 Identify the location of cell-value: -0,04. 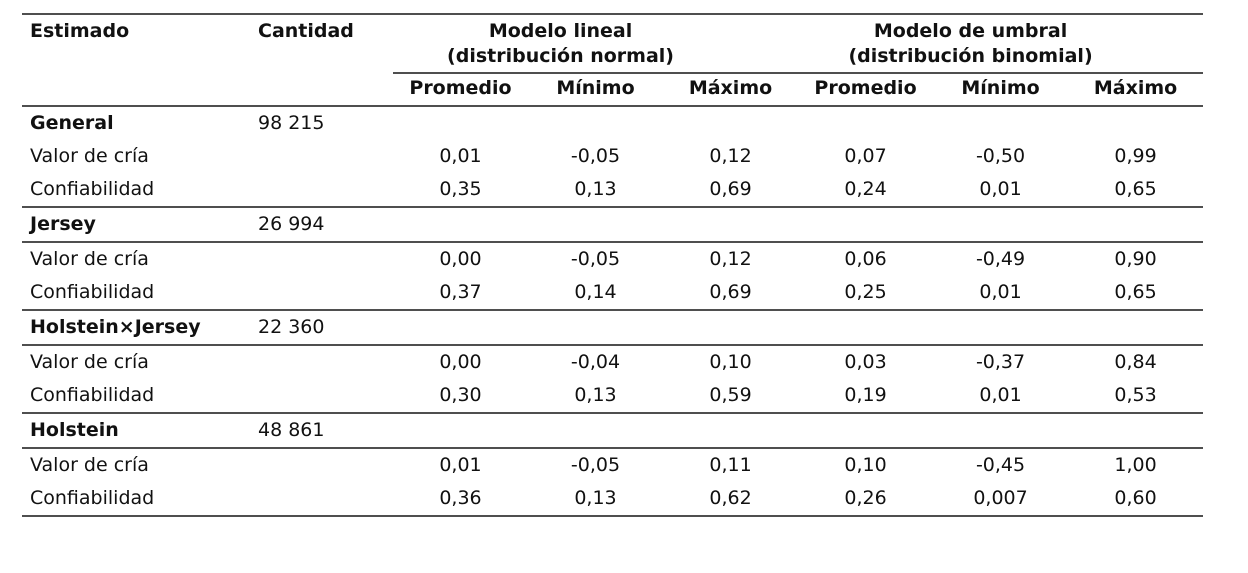
(595, 362).